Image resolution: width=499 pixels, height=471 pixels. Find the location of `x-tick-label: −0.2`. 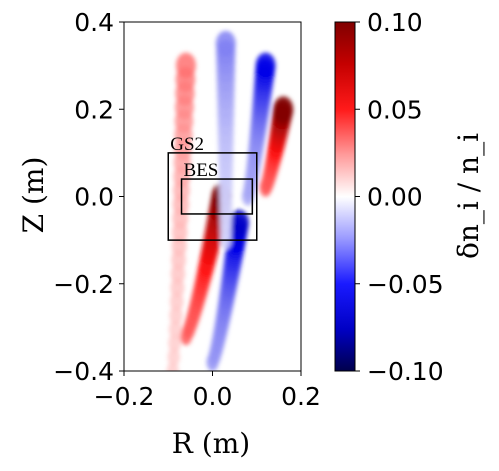

x-tick-label: −0.2 is located at coordinates (124, 396).